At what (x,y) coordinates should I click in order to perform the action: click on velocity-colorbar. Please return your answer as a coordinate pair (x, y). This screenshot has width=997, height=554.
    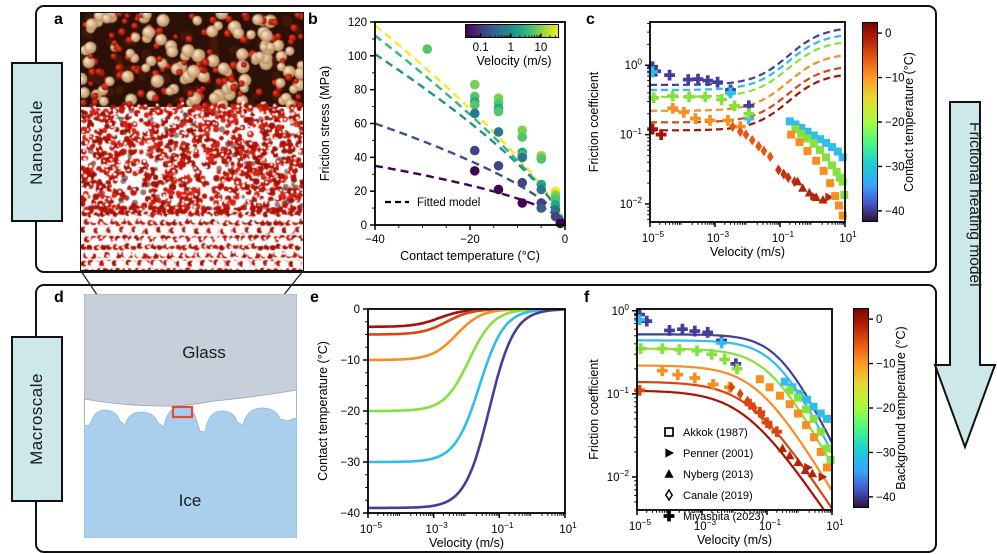
    Looking at the image, I should click on (512, 31).